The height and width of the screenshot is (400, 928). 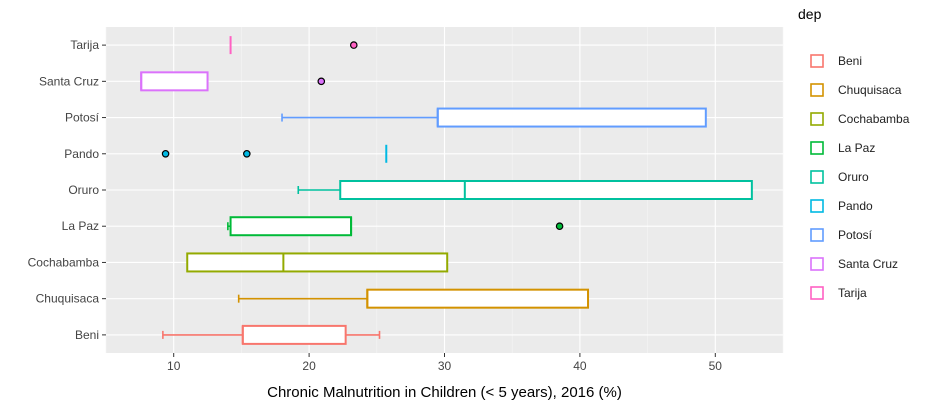 I want to click on box-chuquisaca, so click(x=413, y=298).